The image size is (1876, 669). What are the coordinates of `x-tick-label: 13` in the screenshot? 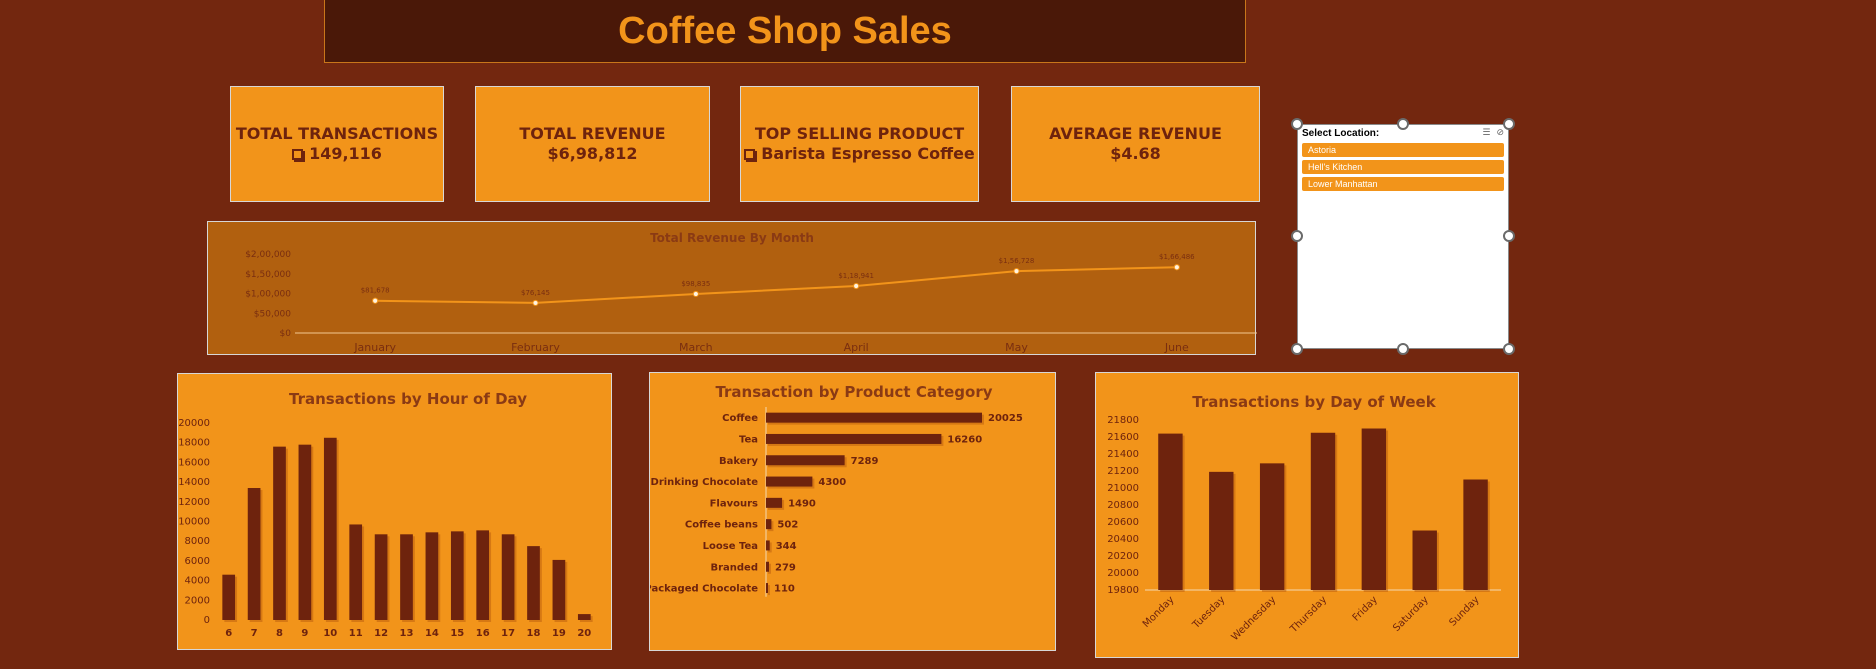 It's located at (407, 633).